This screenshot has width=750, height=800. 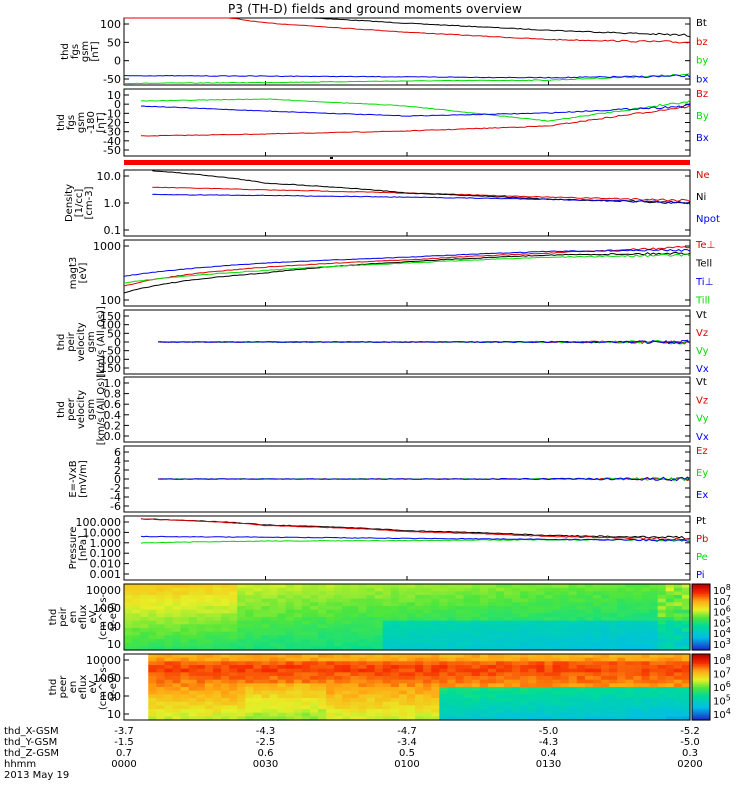 What do you see at coordinates (690, 731) in the screenshot?
I see `x-gsm-value: -5.2` at bounding box center [690, 731].